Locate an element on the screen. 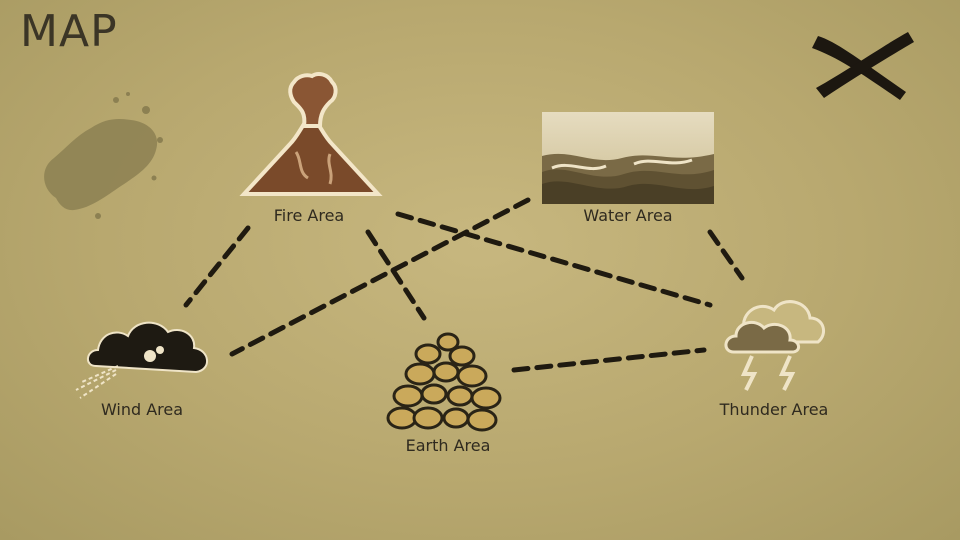 This screenshot has width=960, height=540. close-x-icon is located at coordinates (862, 65).